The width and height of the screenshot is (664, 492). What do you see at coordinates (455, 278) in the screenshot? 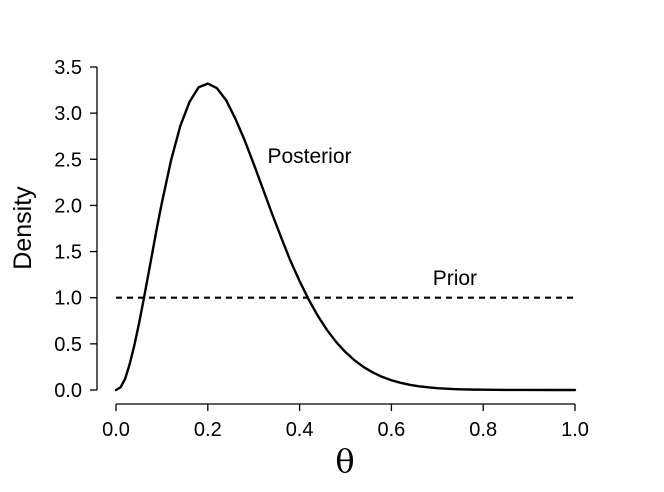
I see `prior-label: Prior` at bounding box center [455, 278].